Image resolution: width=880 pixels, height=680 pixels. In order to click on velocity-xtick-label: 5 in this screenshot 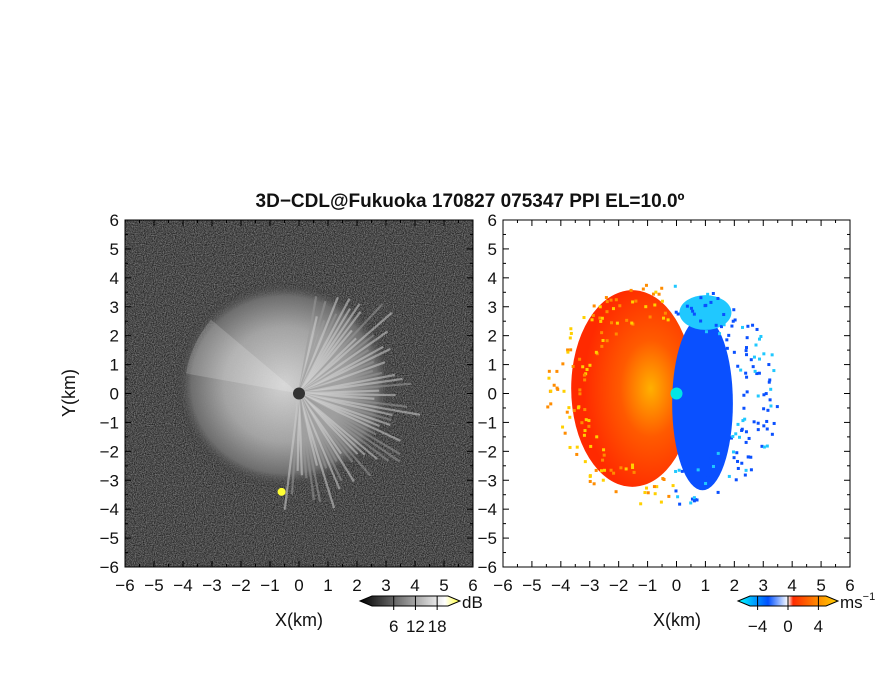, I will do `click(820, 585)`.